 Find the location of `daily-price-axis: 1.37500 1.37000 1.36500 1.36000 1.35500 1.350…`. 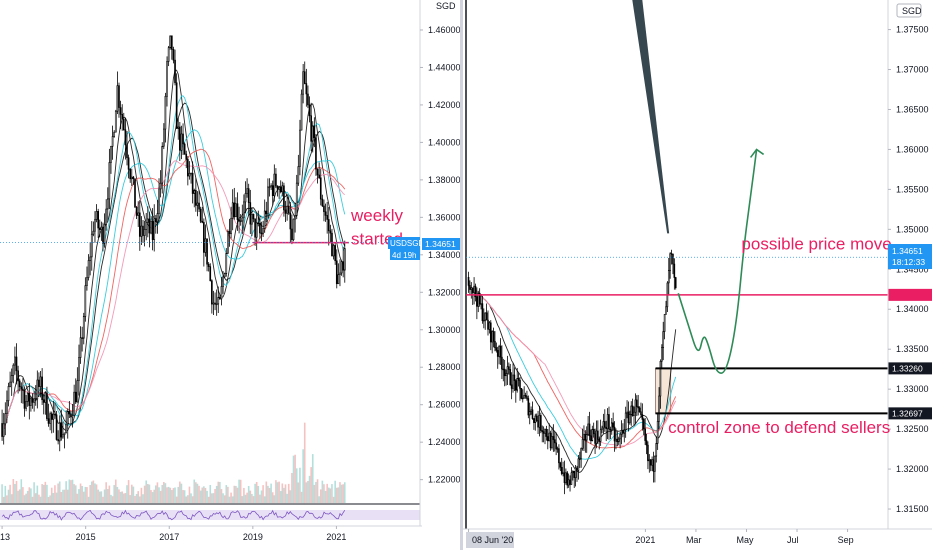

daily-price-axis: 1.37500 1.37000 1.36500 1.36000 1.35500 1.350… is located at coordinates (908, 269).